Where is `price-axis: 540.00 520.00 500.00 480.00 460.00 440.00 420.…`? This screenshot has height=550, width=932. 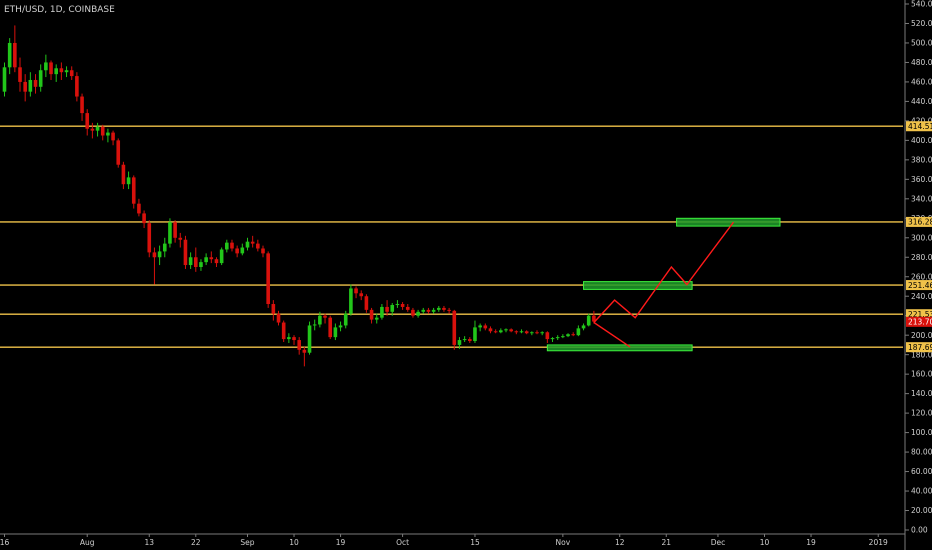
price-axis: 540.00 520.00 500.00 480.00 460.00 440.00 420.… is located at coordinates (918, 275).